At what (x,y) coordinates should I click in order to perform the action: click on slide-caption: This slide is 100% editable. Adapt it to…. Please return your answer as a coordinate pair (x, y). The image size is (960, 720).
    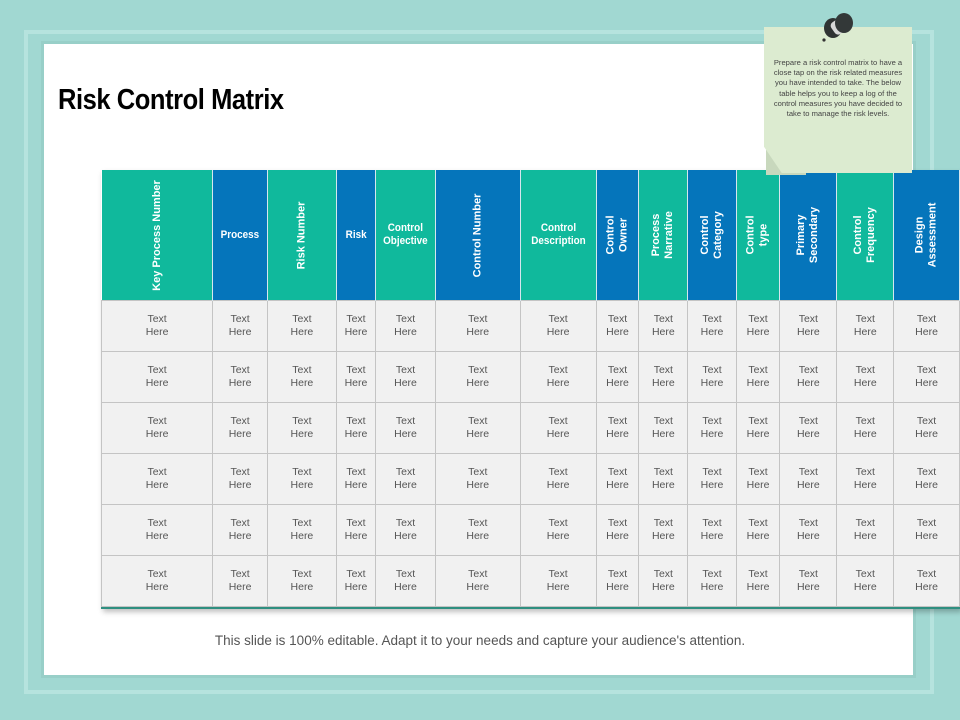
    Looking at the image, I should click on (480, 640).